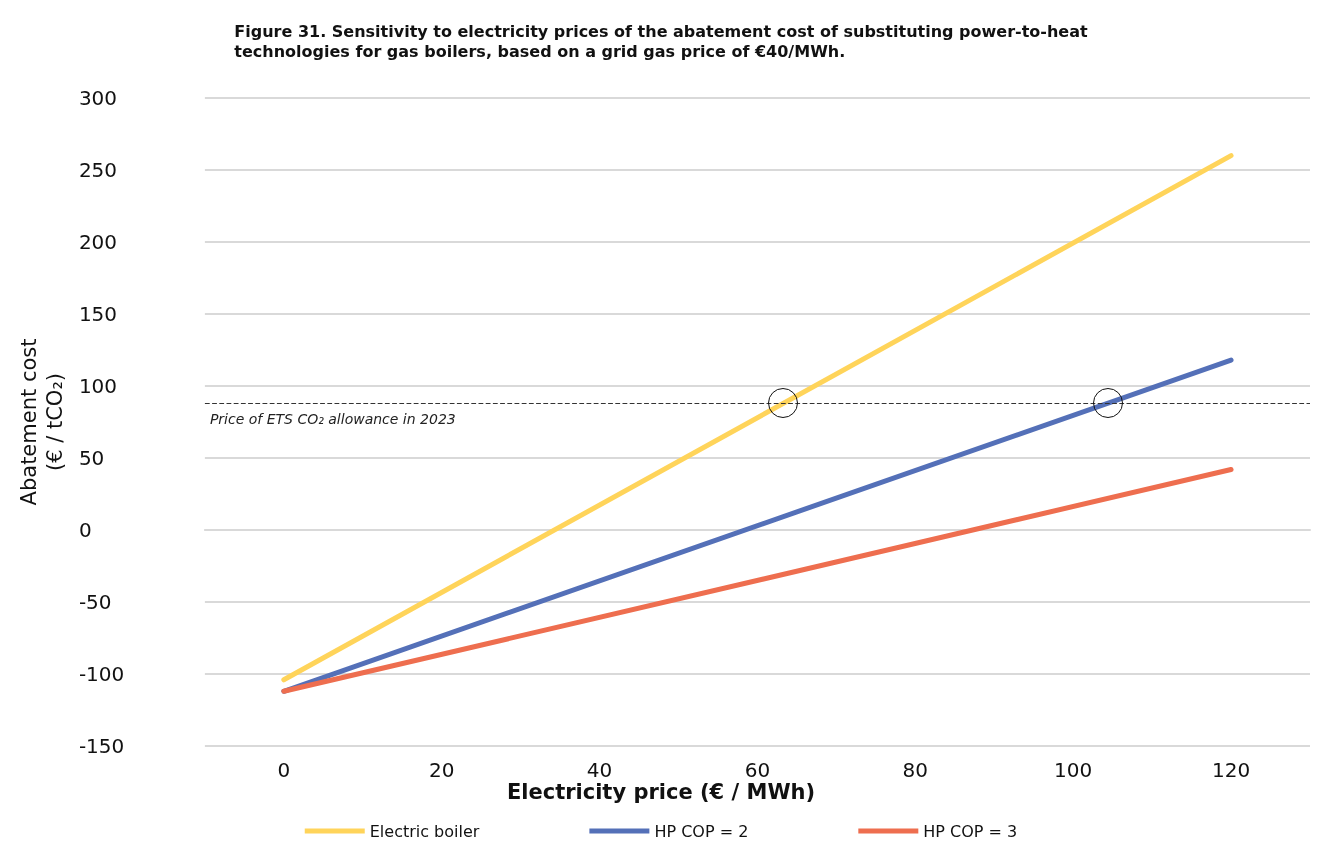 This screenshot has height=852, width=1322. Describe the element at coordinates (98, 242) in the screenshot. I see `y-tick-label: 200` at that location.